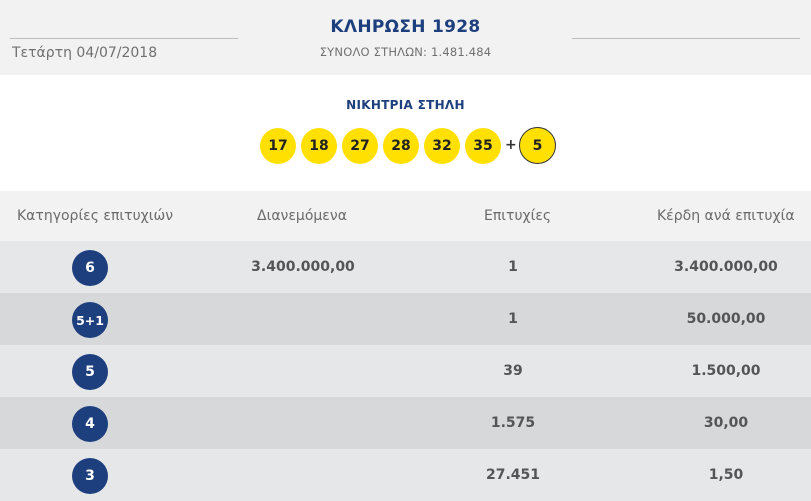  What do you see at coordinates (405, 475) in the screenshot?
I see `table-row: 3 27.451 1,50` at bounding box center [405, 475].